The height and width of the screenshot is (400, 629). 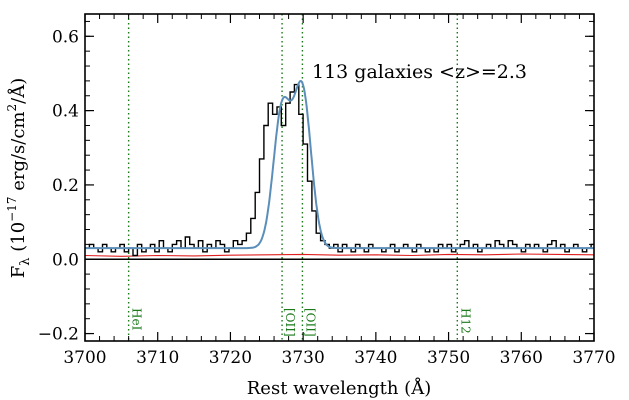 What do you see at coordinates (137, 319) in the screenshot?
I see `reference-line-label: HeI` at bounding box center [137, 319].